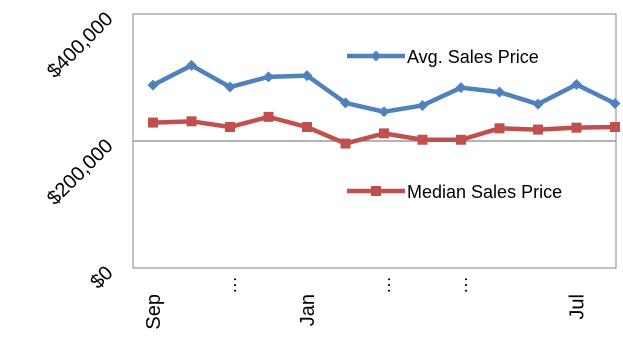 The image size is (623, 338). What do you see at coordinates (366, 303) in the screenshot?
I see `x-tick-labels: Sep…Jan……JulSep` at bounding box center [366, 303].